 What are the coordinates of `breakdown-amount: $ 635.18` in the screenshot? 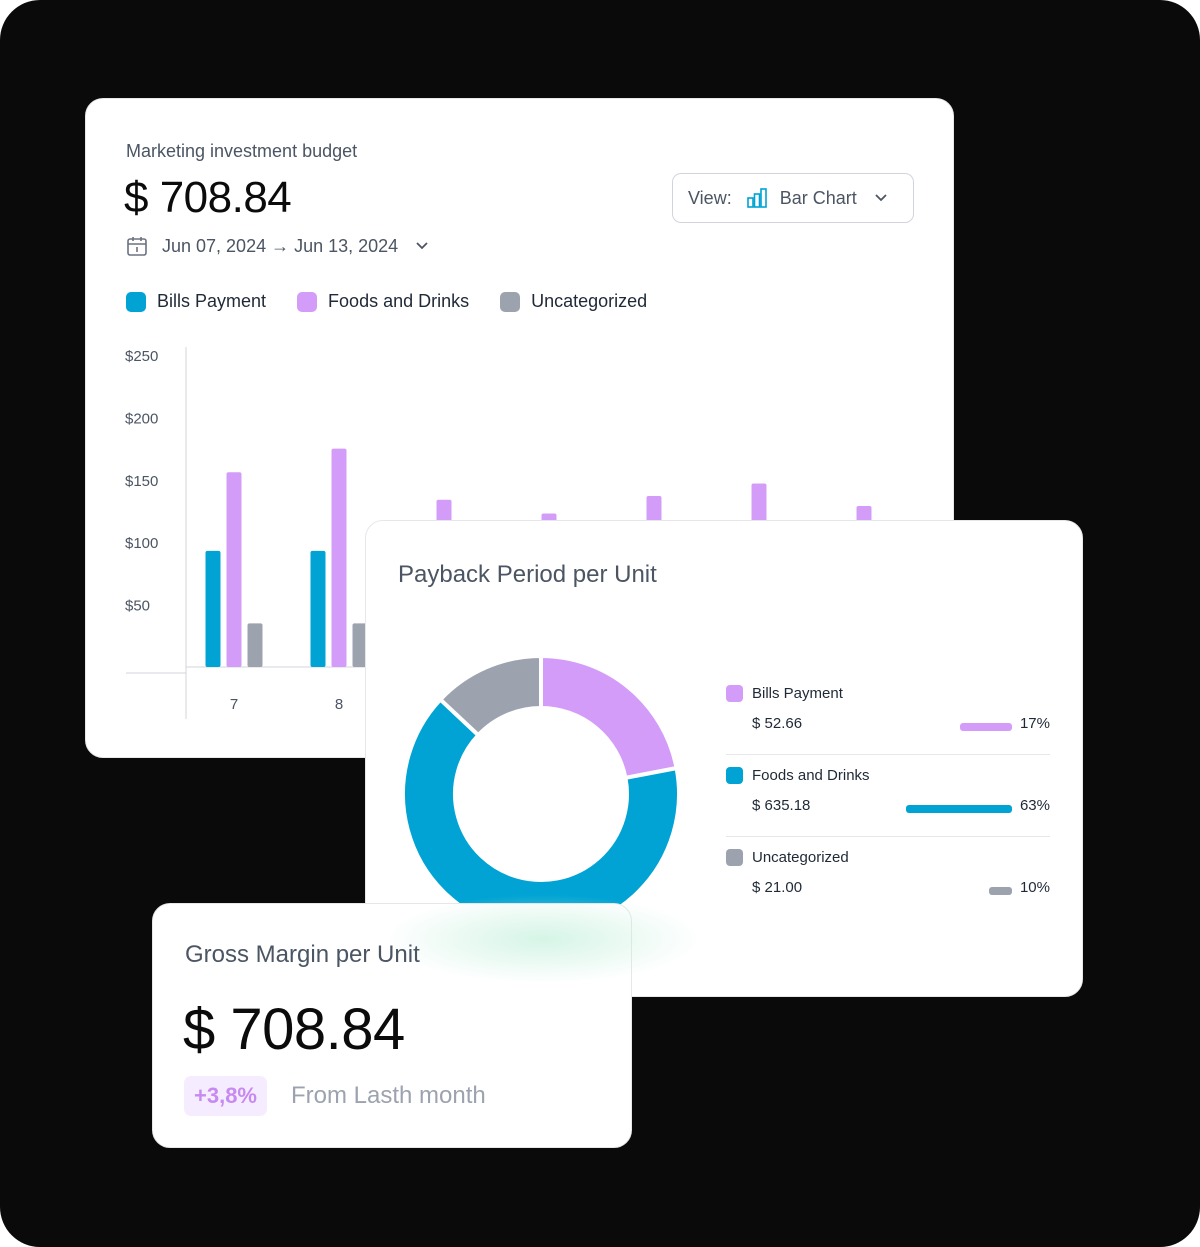 It's located at (781, 805).